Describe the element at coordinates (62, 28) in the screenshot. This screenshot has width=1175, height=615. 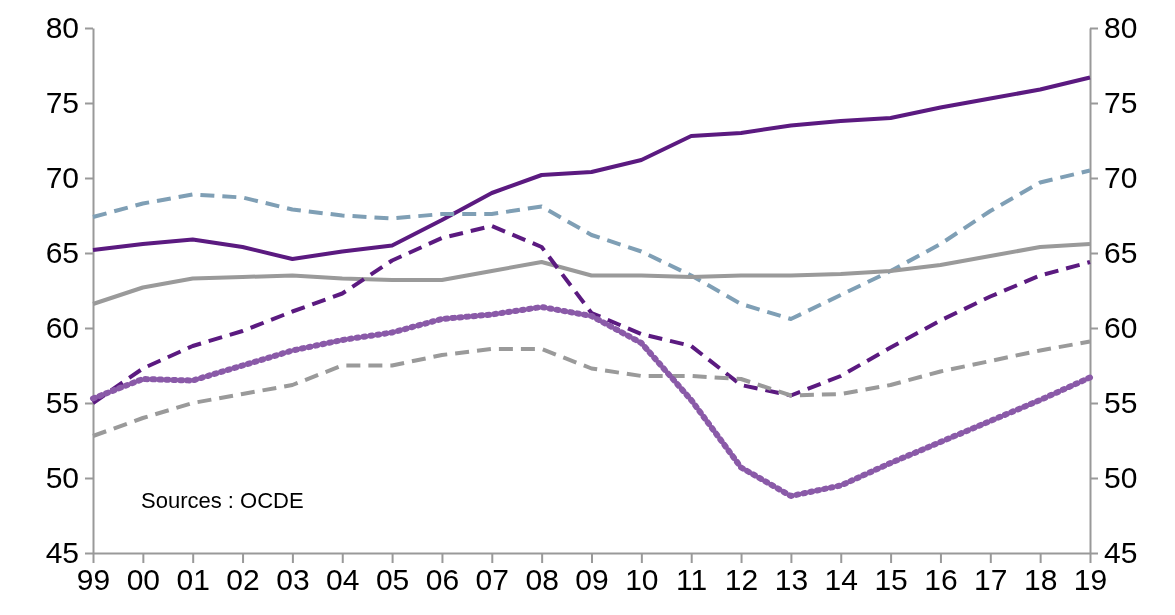
I see `y-tick-label: 80` at that location.